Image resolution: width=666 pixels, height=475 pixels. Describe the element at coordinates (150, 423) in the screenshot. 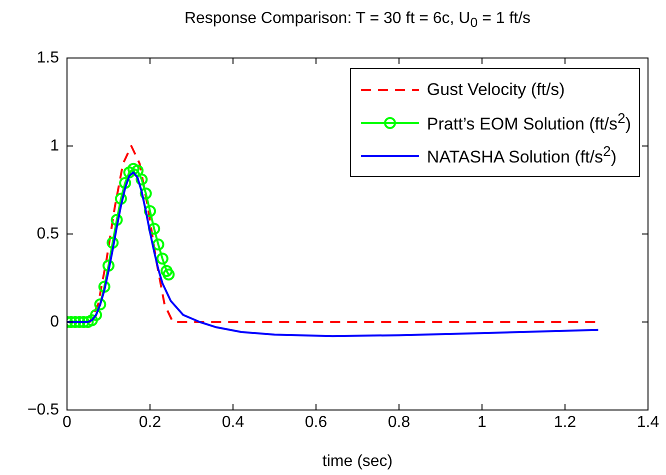

I see `x-tick-label: 0.2` at that location.